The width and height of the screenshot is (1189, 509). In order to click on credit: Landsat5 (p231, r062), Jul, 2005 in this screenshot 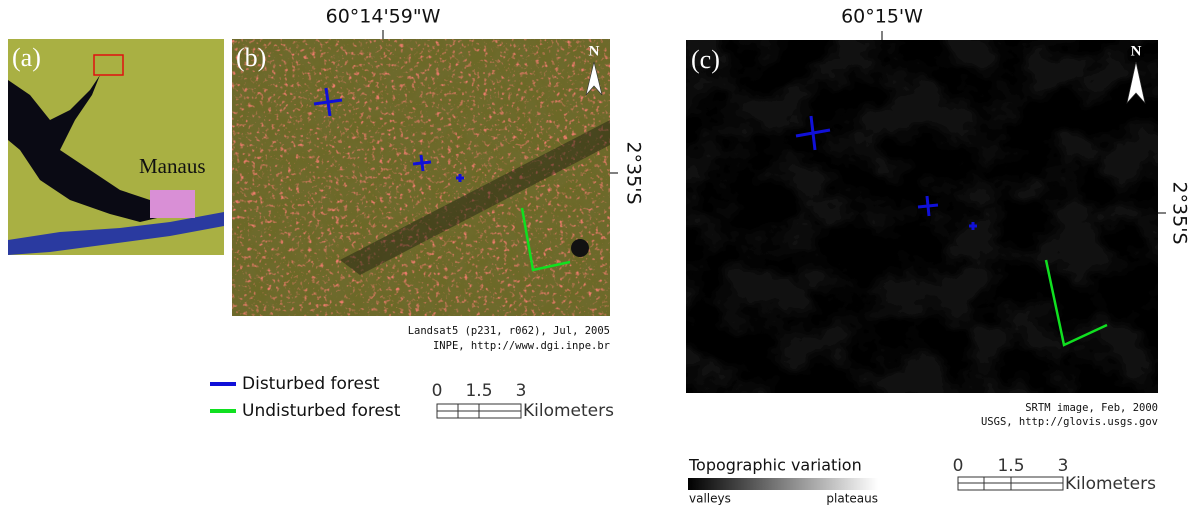, I will do `click(509, 331)`.